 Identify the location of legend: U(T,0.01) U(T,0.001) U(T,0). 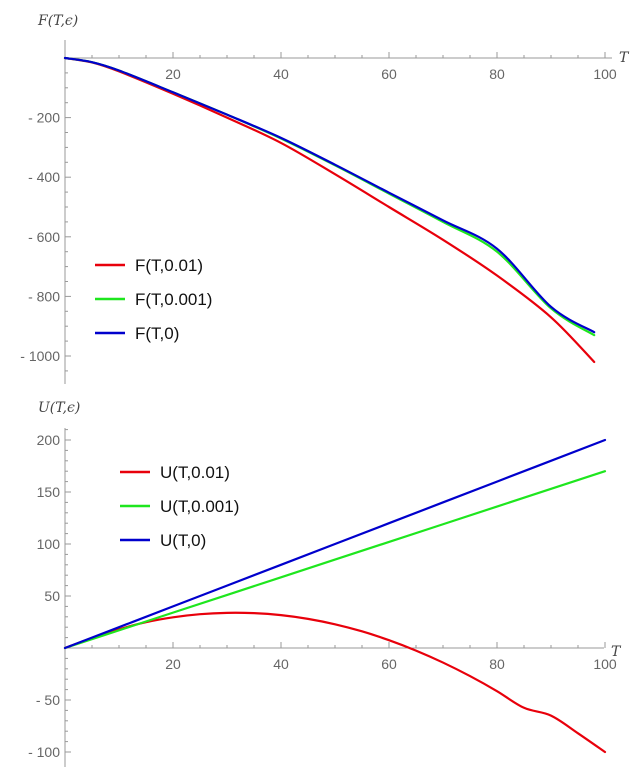
(179, 506).